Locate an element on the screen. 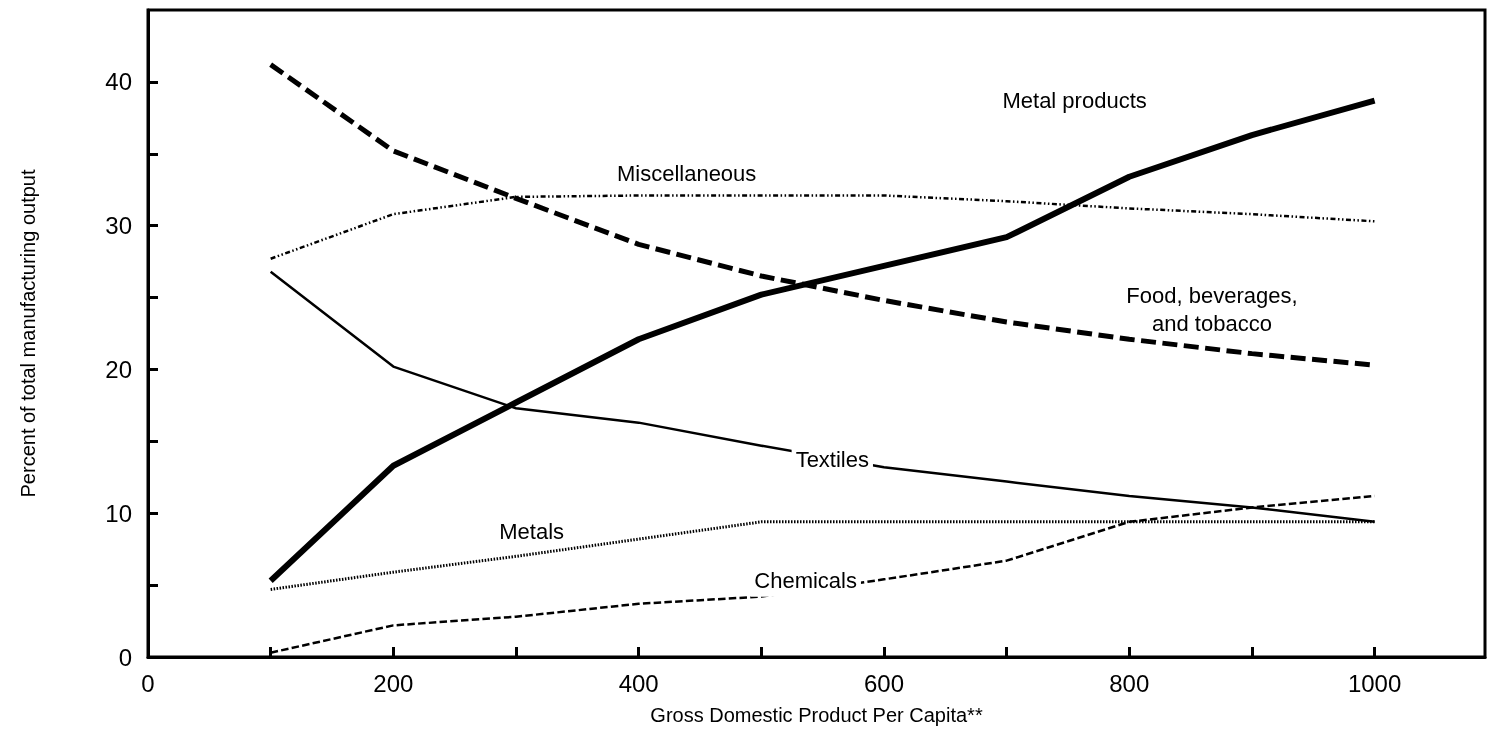 The width and height of the screenshot is (1495, 739). x-tick-label: 600 is located at coordinates (883, 683).